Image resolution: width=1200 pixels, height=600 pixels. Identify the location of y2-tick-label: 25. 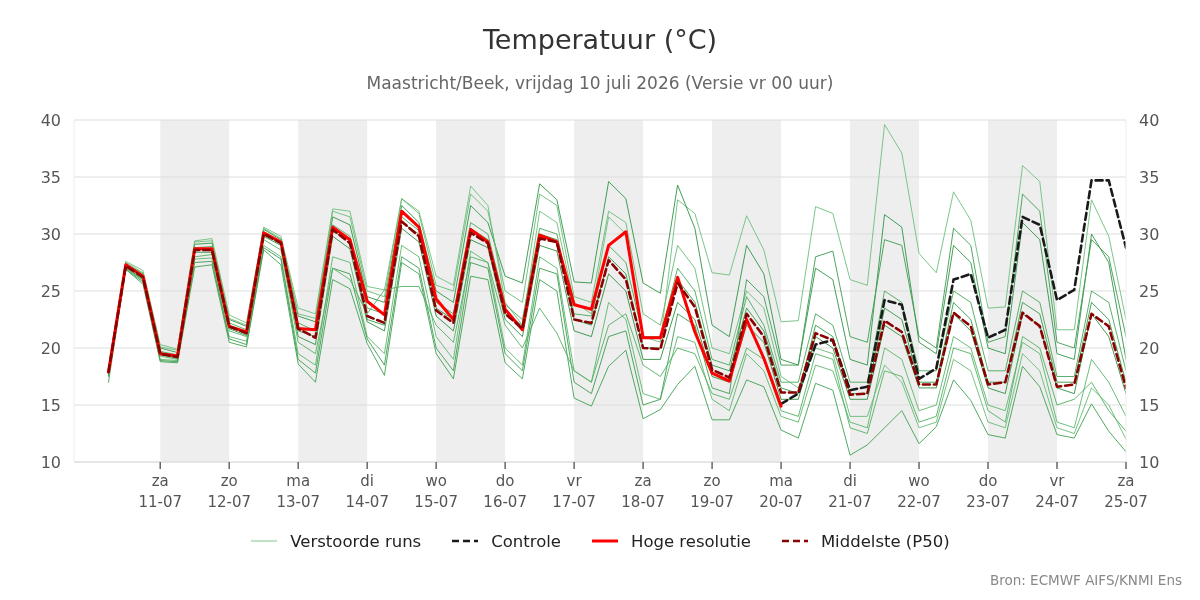
(1149, 291).